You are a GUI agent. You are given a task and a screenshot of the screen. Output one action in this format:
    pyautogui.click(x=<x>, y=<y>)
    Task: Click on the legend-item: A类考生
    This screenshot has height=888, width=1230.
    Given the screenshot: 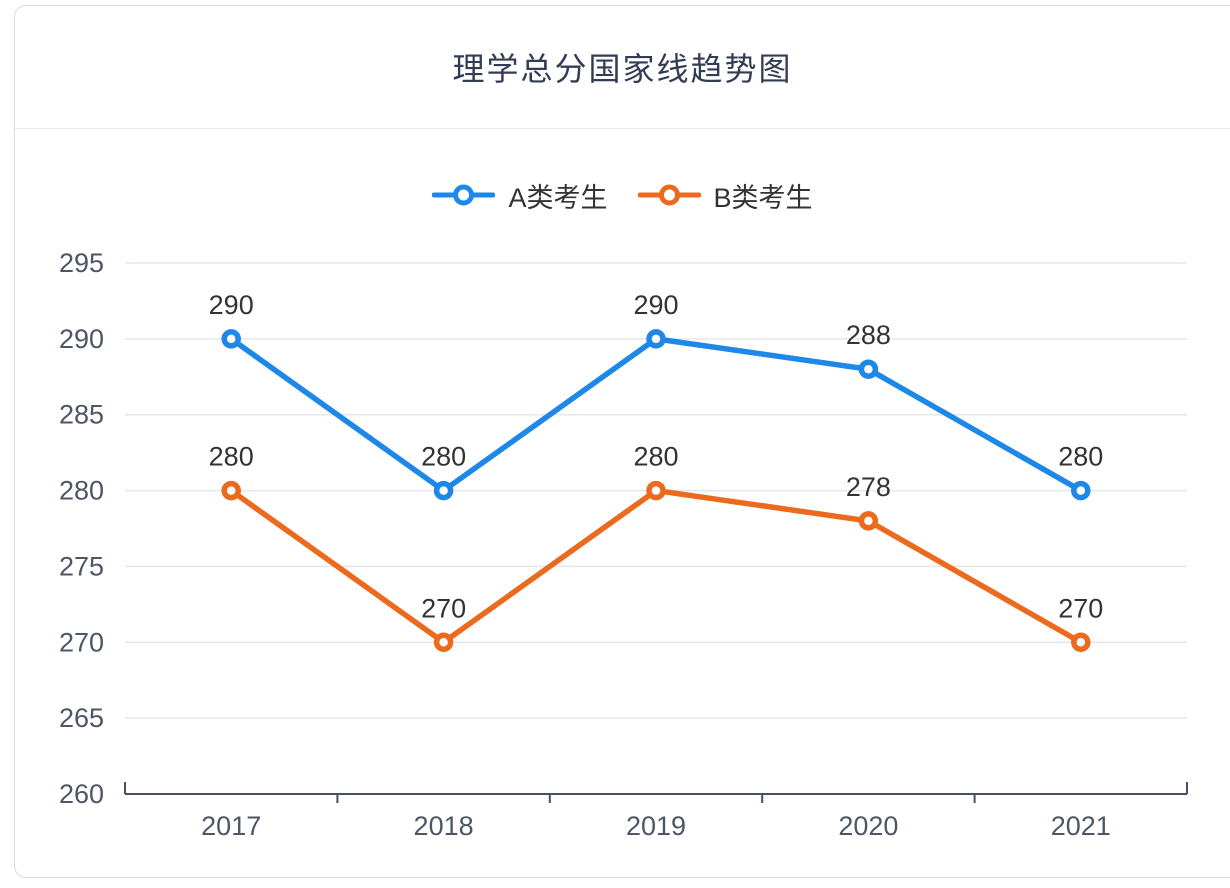 What is the action you would take?
    pyautogui.click(x=520, y=195)
    